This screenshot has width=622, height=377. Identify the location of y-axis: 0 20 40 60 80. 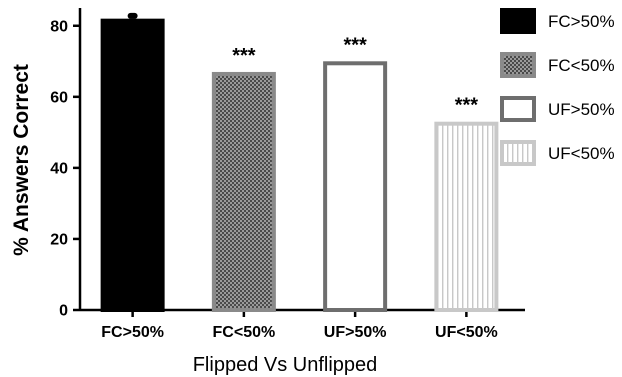
(66, 164).